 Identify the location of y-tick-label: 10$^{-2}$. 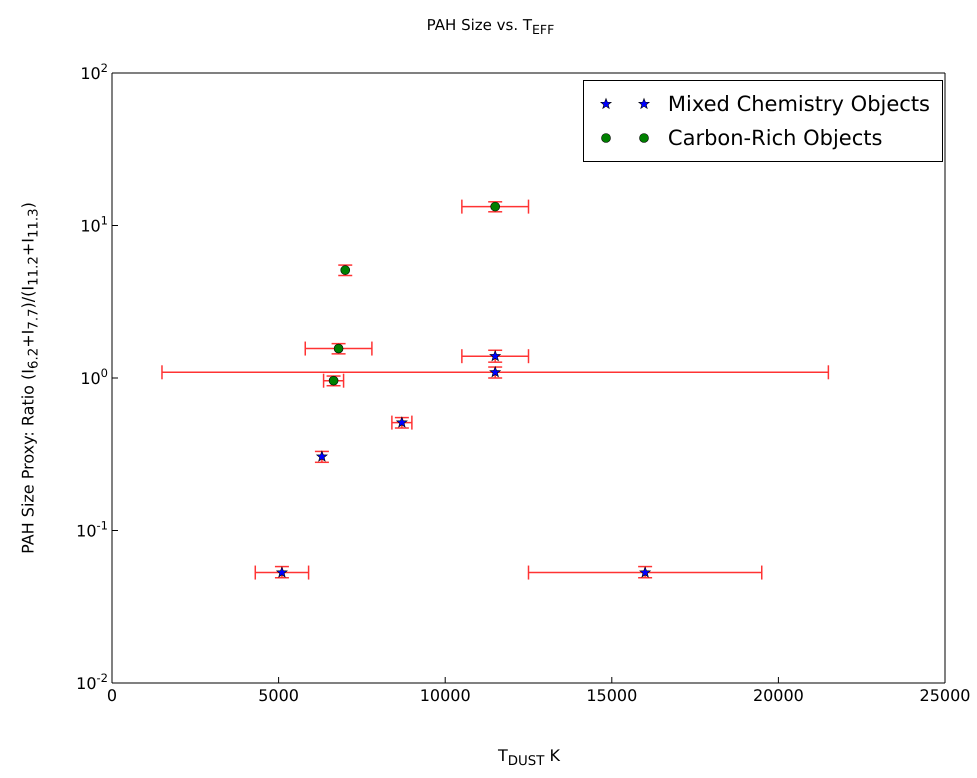
(92, 682).